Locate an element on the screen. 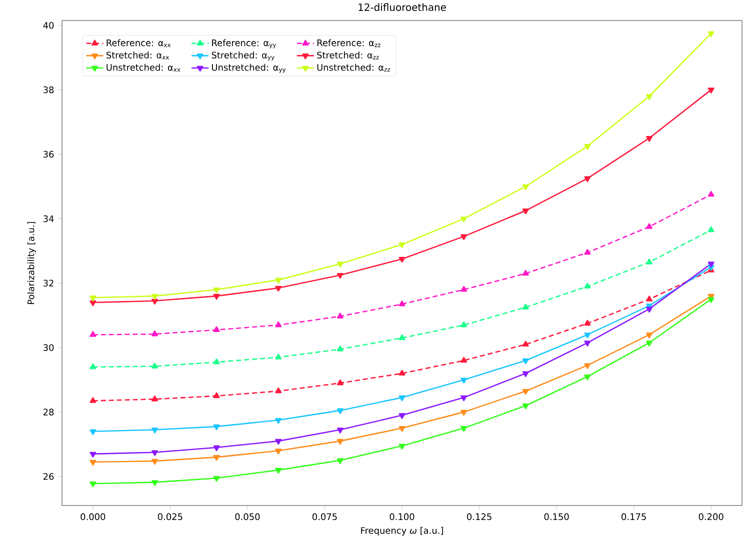 This screenshot has width=744, height=550. legend-label: Unstretched: α$_{xx}$ is located at coordinates (143, 68).